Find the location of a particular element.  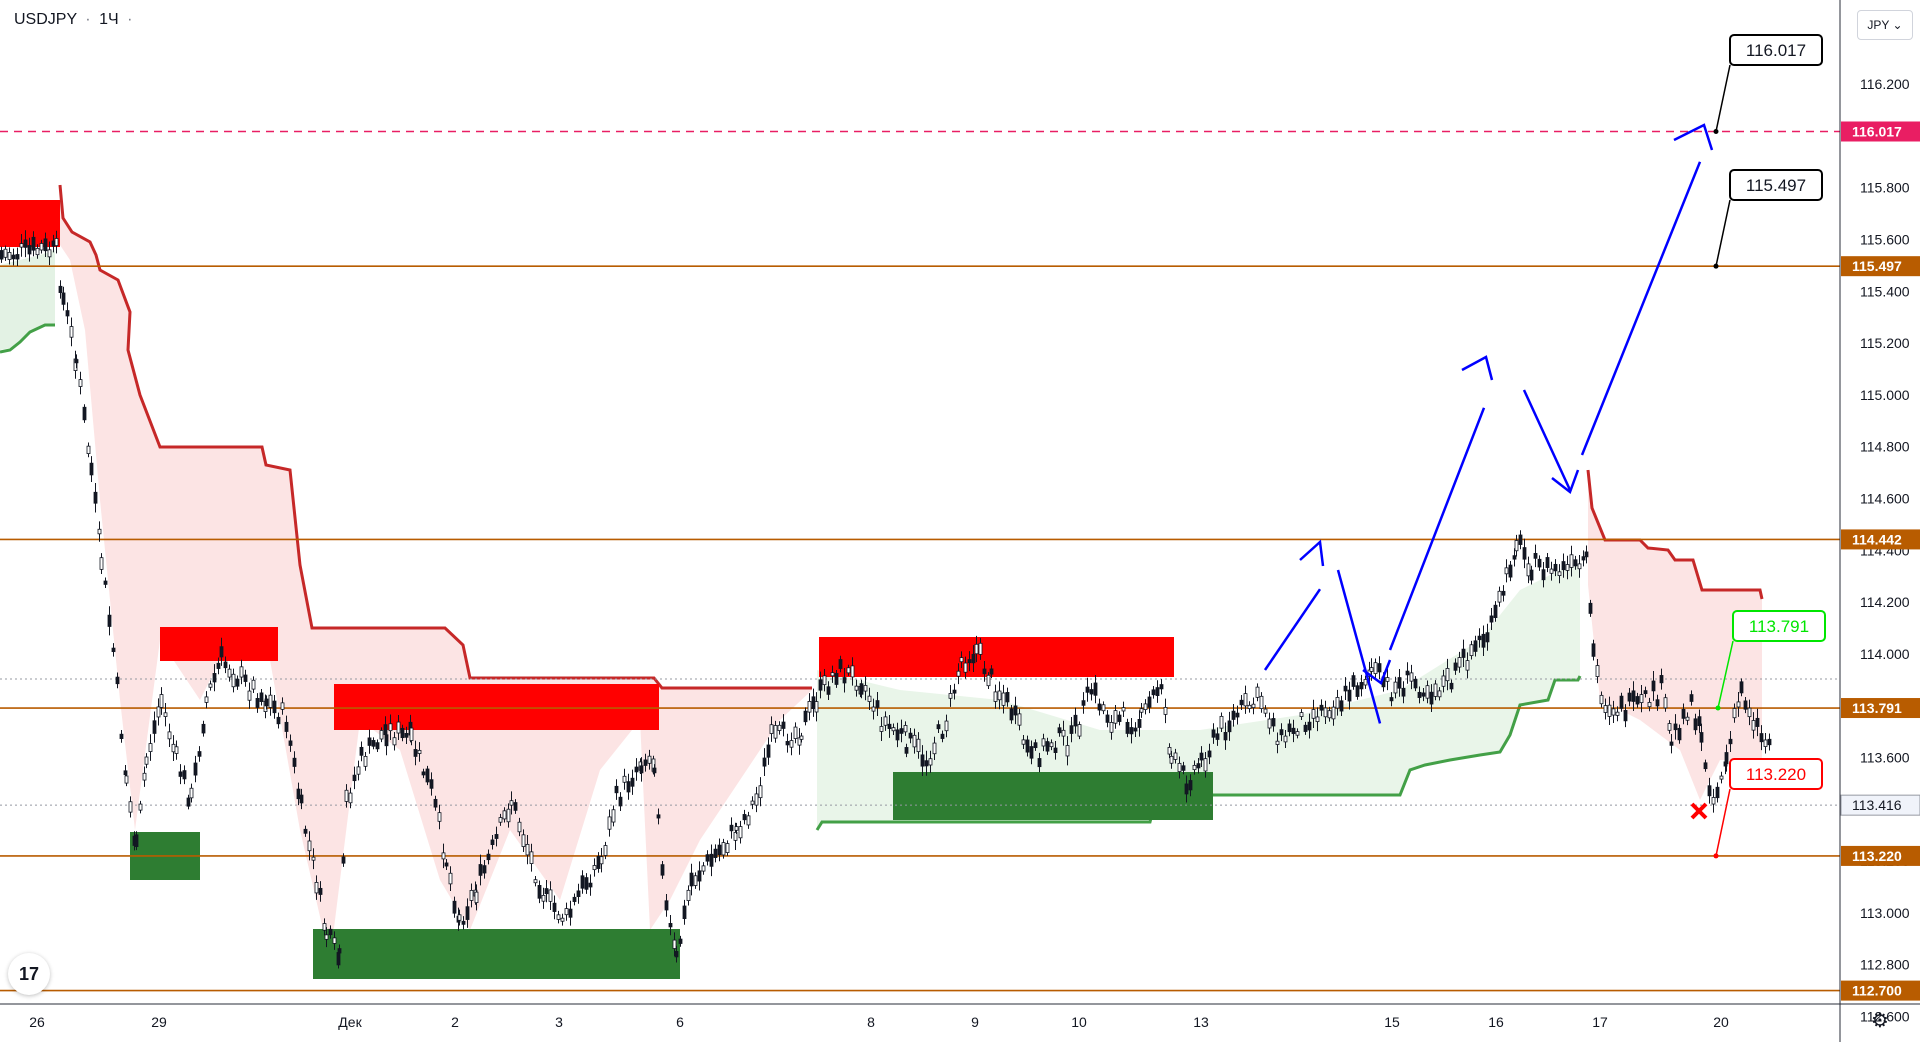

y-tick-label-15: 115.600 is located at coordinates (1885, 240).